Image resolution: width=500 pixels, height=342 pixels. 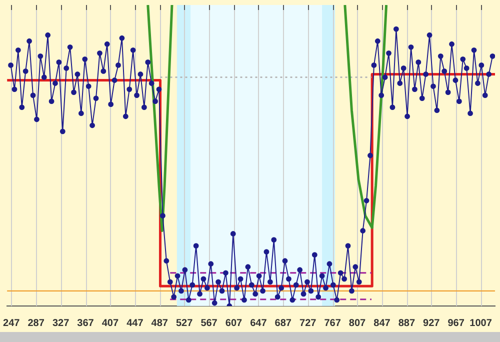 What do you see at coordinates (259, 323) in the screenshot?
I see `x-tick-label: 647` at bounding box center [259, 323].